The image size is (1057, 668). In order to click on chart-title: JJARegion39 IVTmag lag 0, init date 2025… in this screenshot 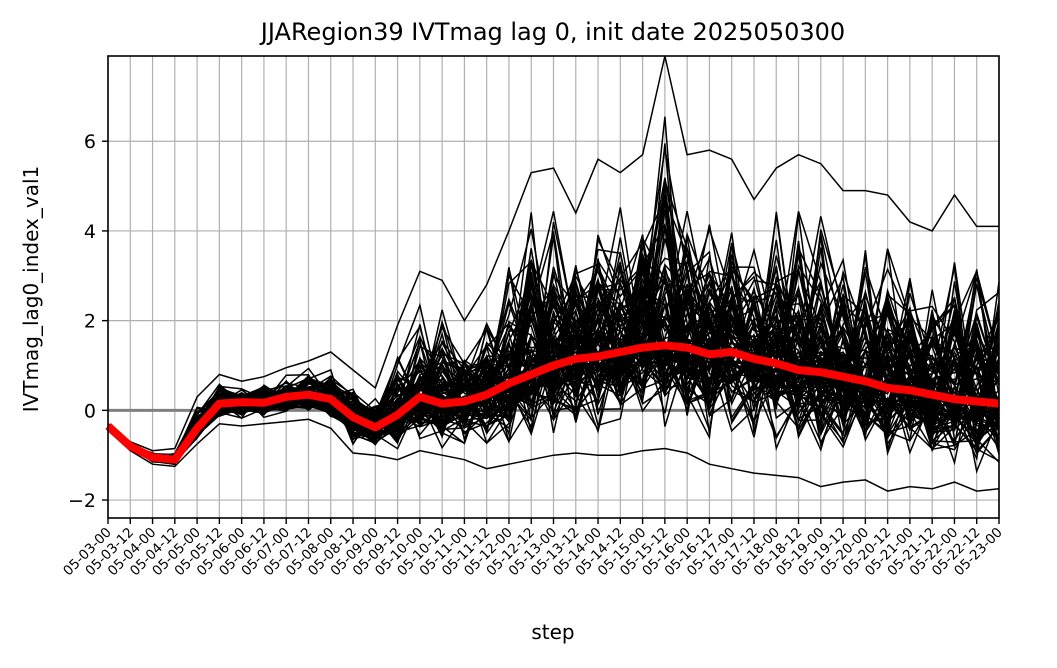, I will do `click(552, 32)`.